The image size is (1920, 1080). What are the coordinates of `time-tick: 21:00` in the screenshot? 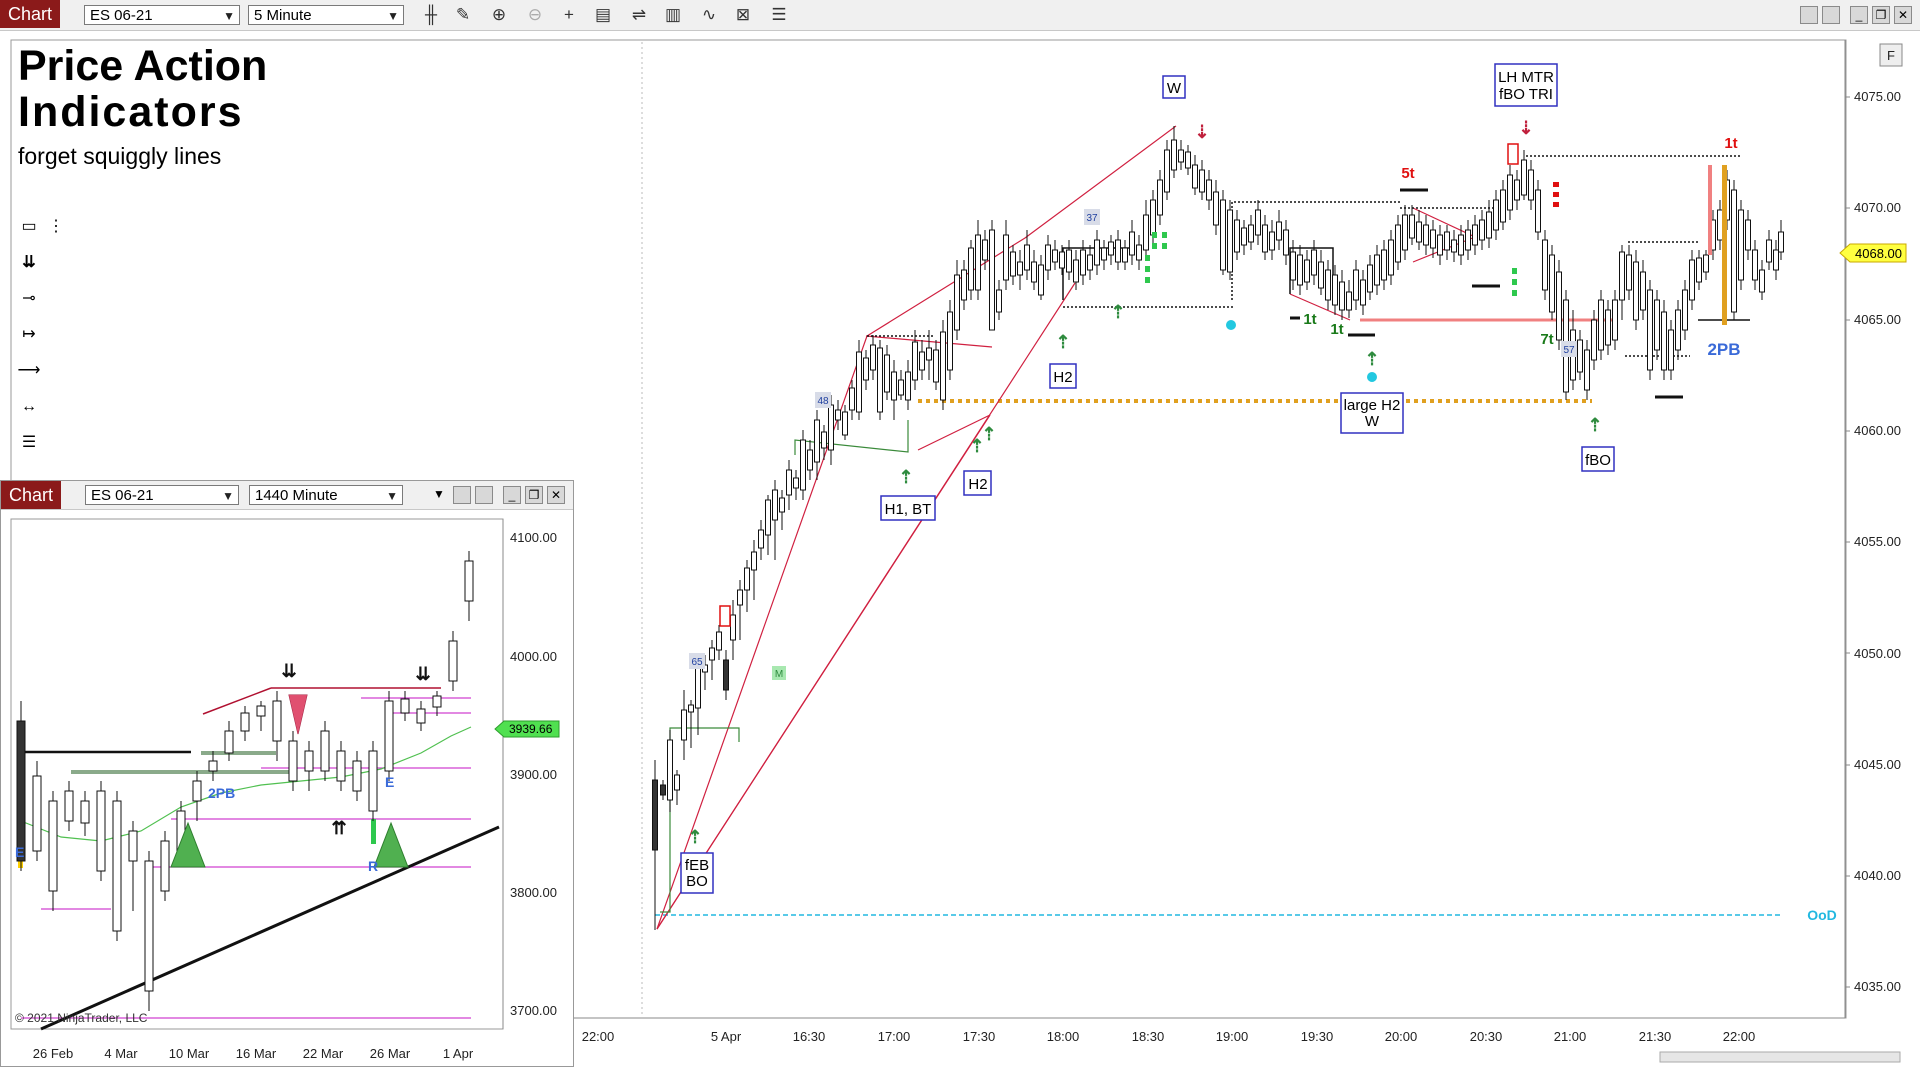 It's located at (1570, 1036).